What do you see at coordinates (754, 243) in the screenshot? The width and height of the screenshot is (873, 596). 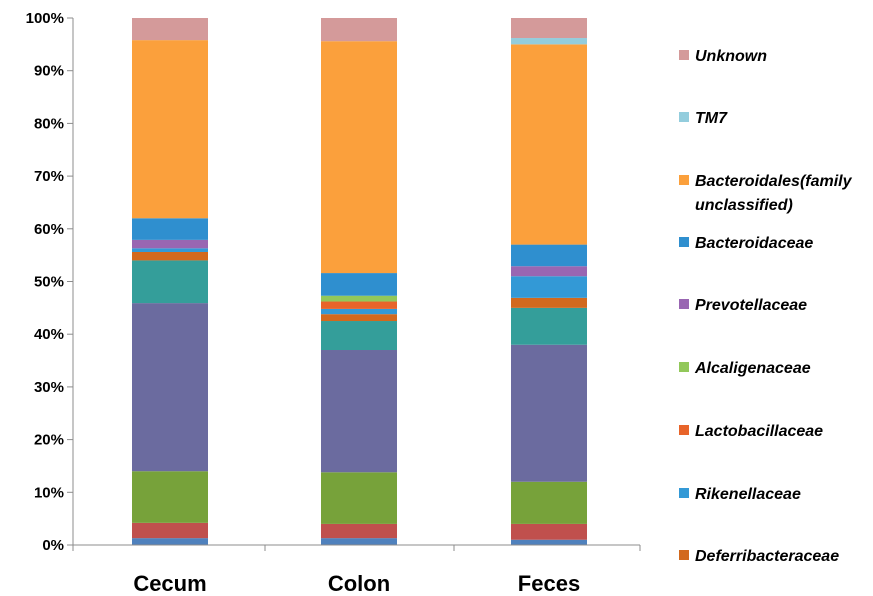 I see `legend-label: Bacteroidaceae` at bounding box center [754, 243].